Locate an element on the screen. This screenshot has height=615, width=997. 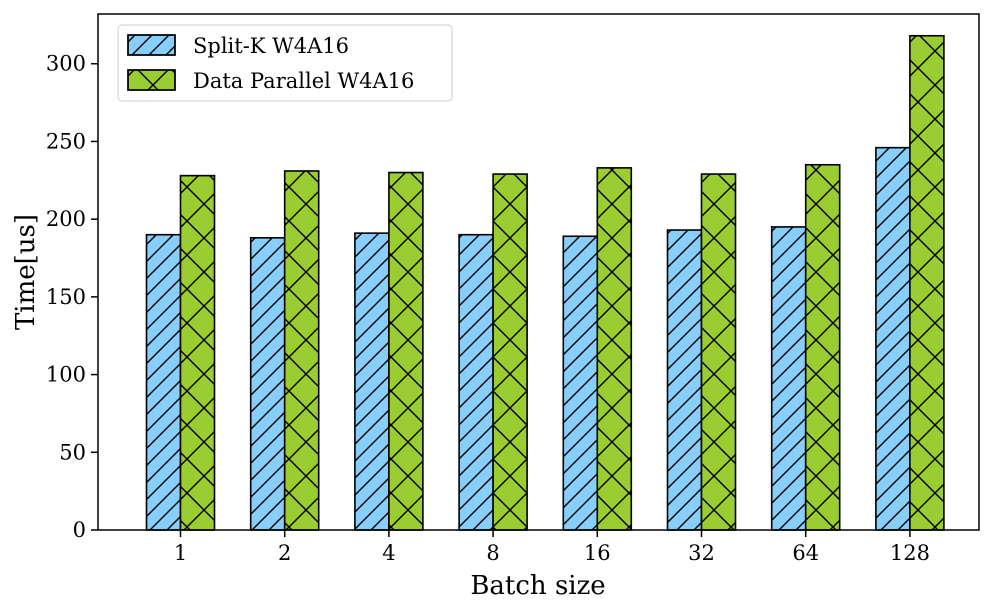
x-tick-label: 32 is located at coordinates (701, 553).